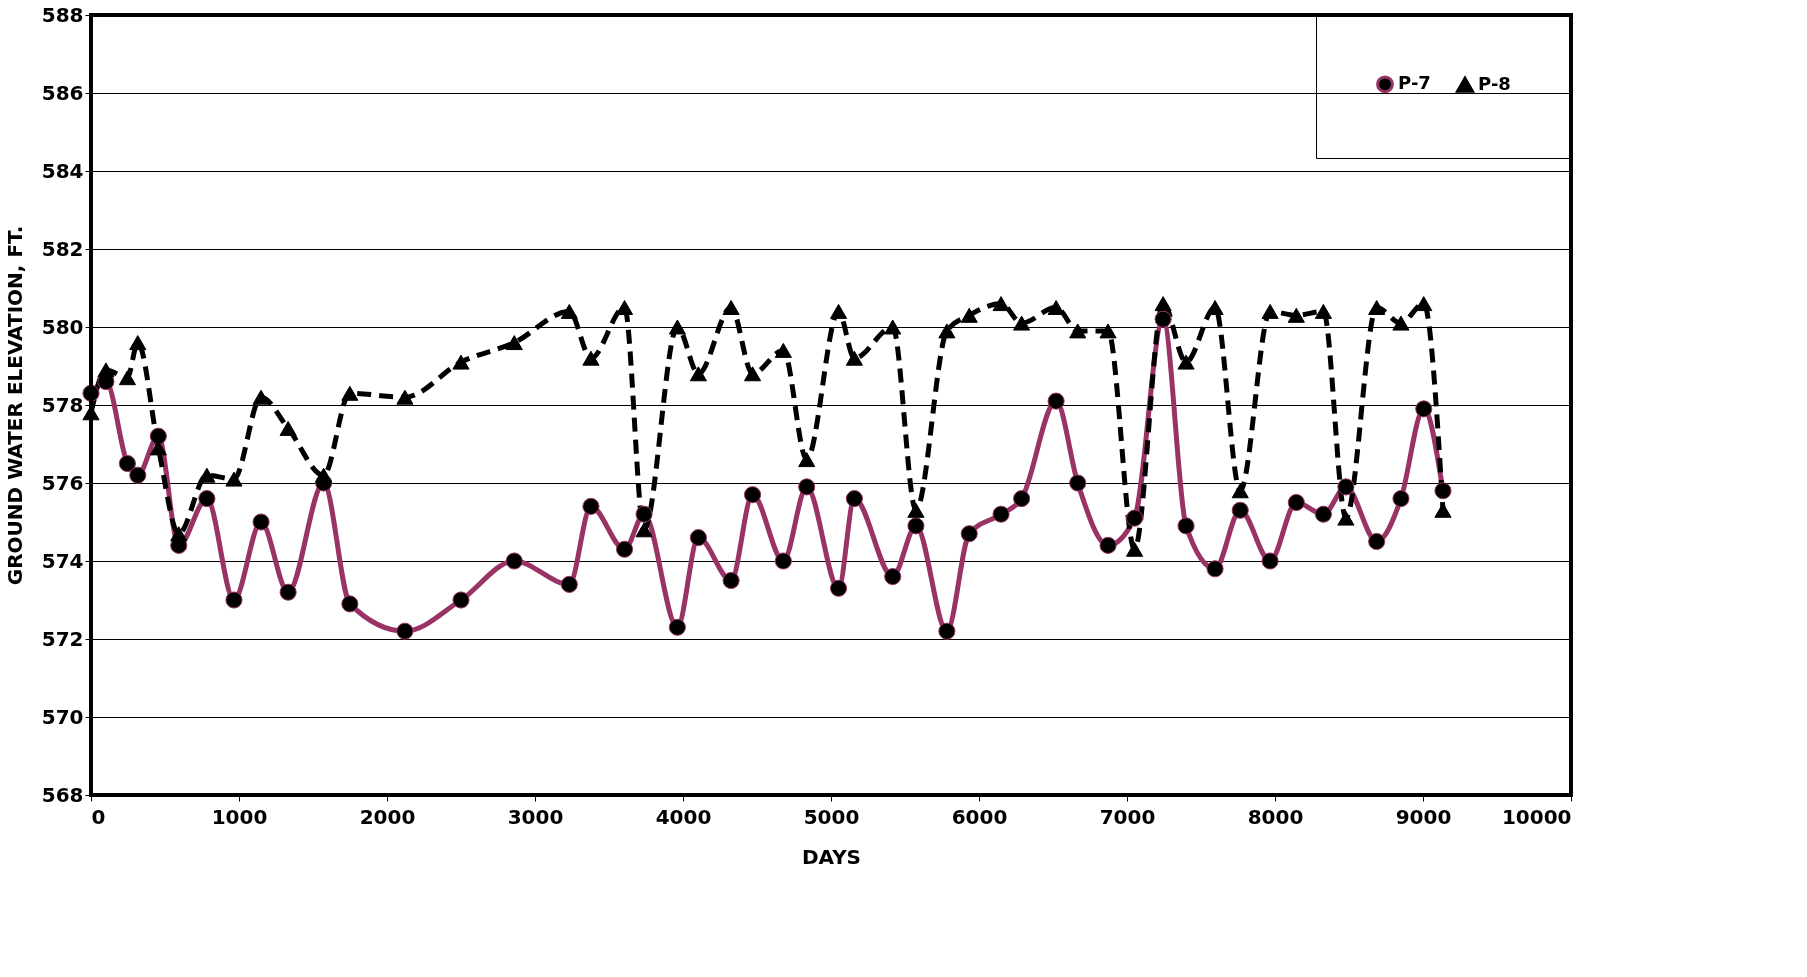  What do you see at coordinates (1423, 816) in the screenshot?
I see `x-tick-label: 9000` at bounding box center [1423, 816].